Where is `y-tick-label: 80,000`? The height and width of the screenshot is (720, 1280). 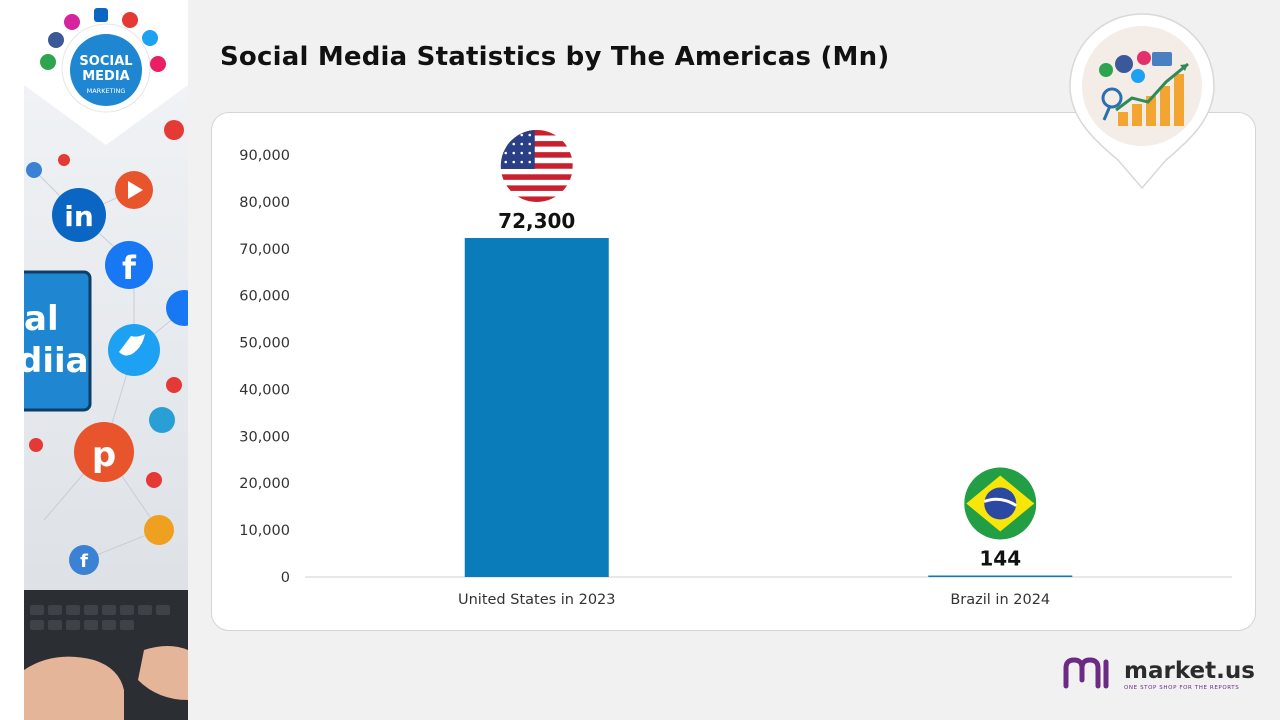
y-tick-label: 80,000 is located at coordinates (264, 203).